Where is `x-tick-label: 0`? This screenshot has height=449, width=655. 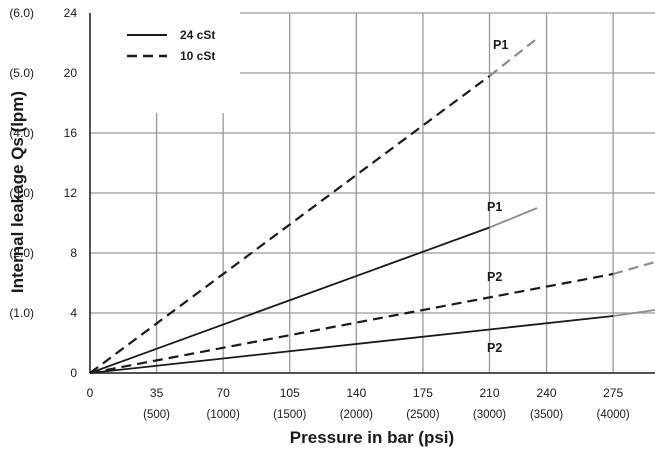 x-tick-label: 0 is located at coordinates (90, 393).